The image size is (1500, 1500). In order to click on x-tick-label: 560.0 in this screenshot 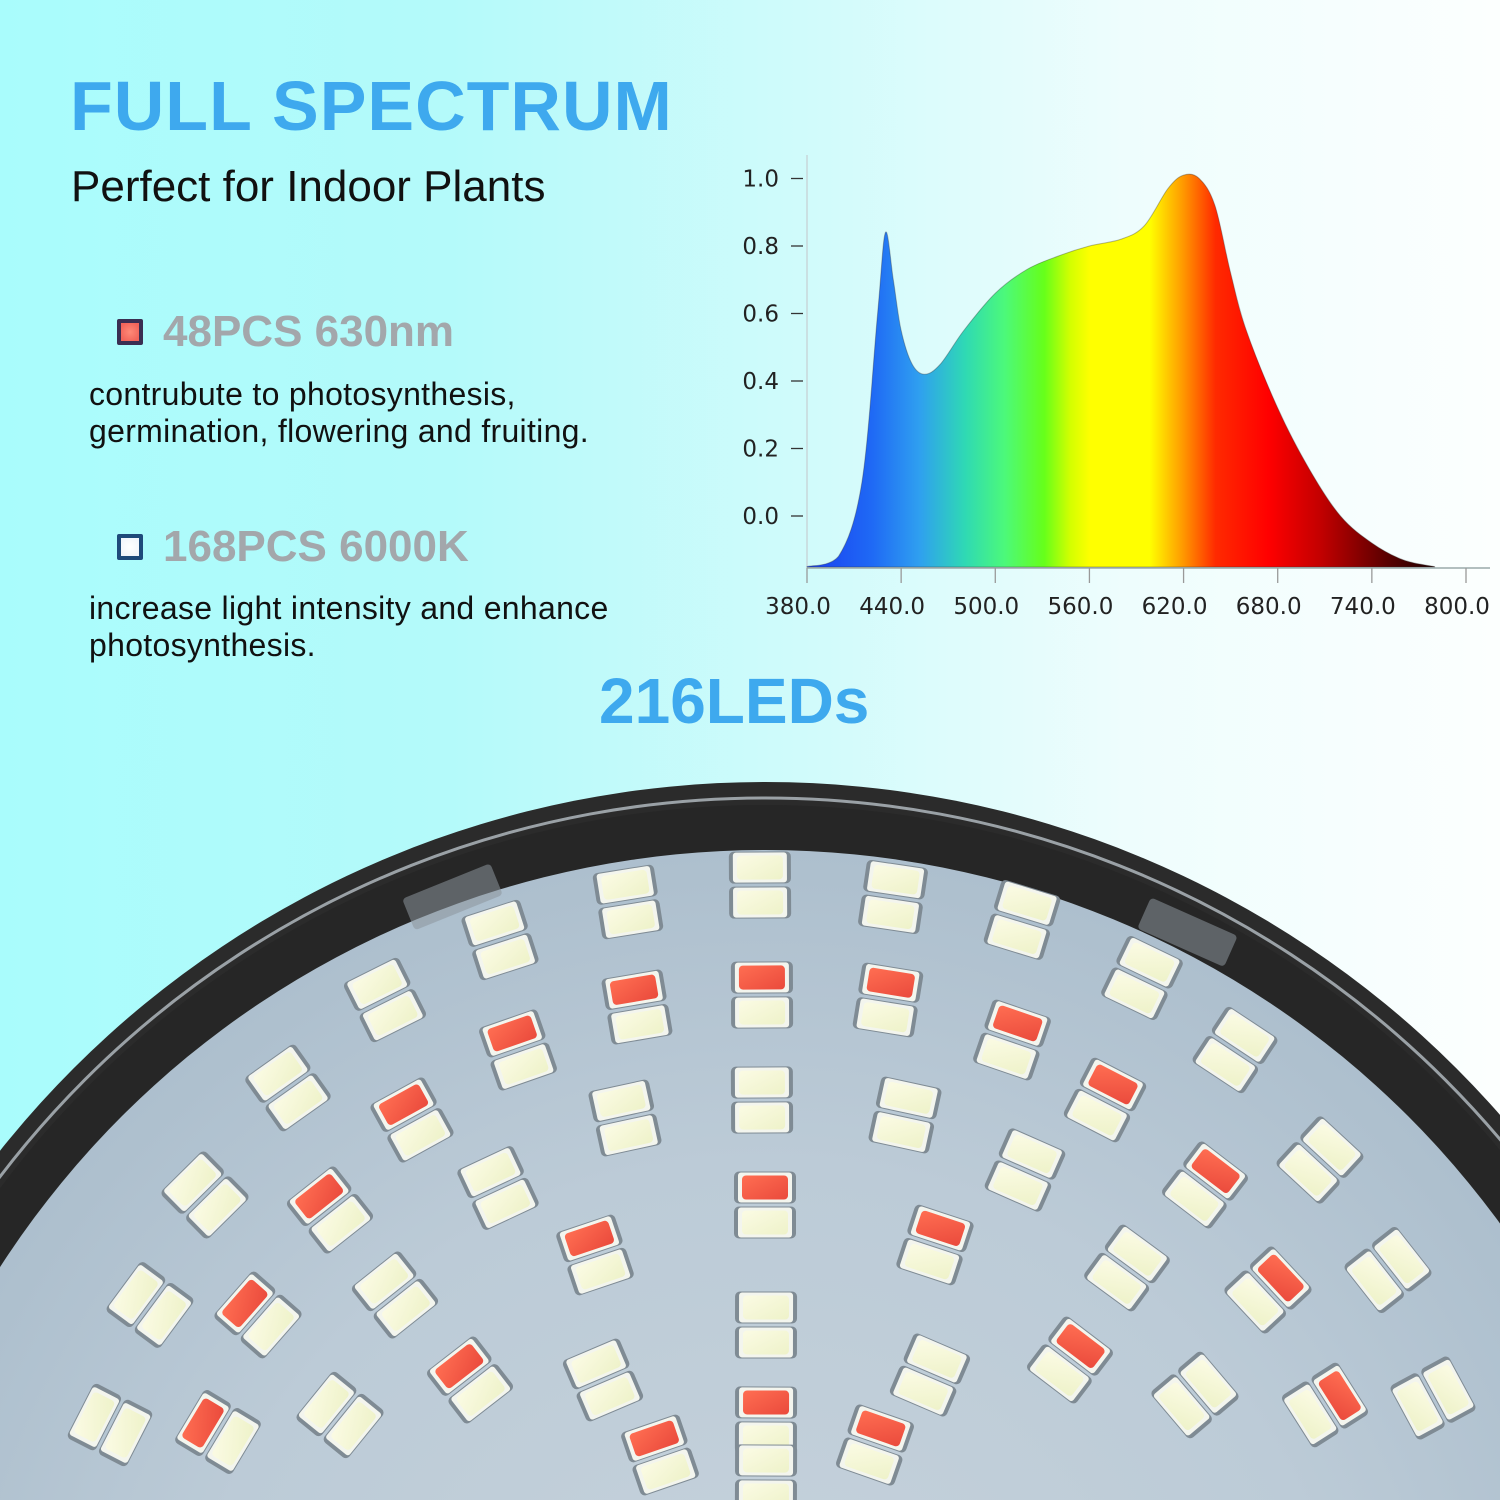, I will do `click(1080, 607)`.